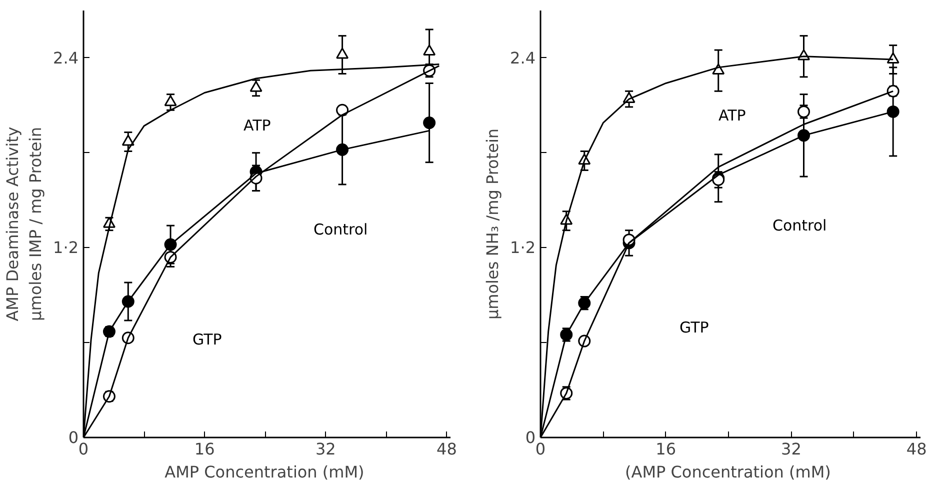  What do you see at coordinates (24, 224) in the screenshot?
I see `y-axis-title: AMP Deaminase Activity µmoles IMP / mg Protein` at bounding box center [24, 224].